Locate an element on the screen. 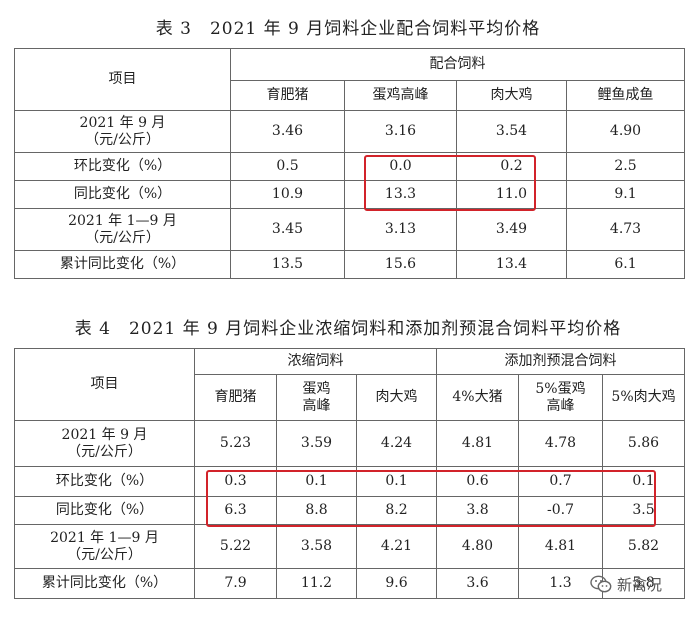  table-cell: 4.24 is located at coordinates (396, 443).